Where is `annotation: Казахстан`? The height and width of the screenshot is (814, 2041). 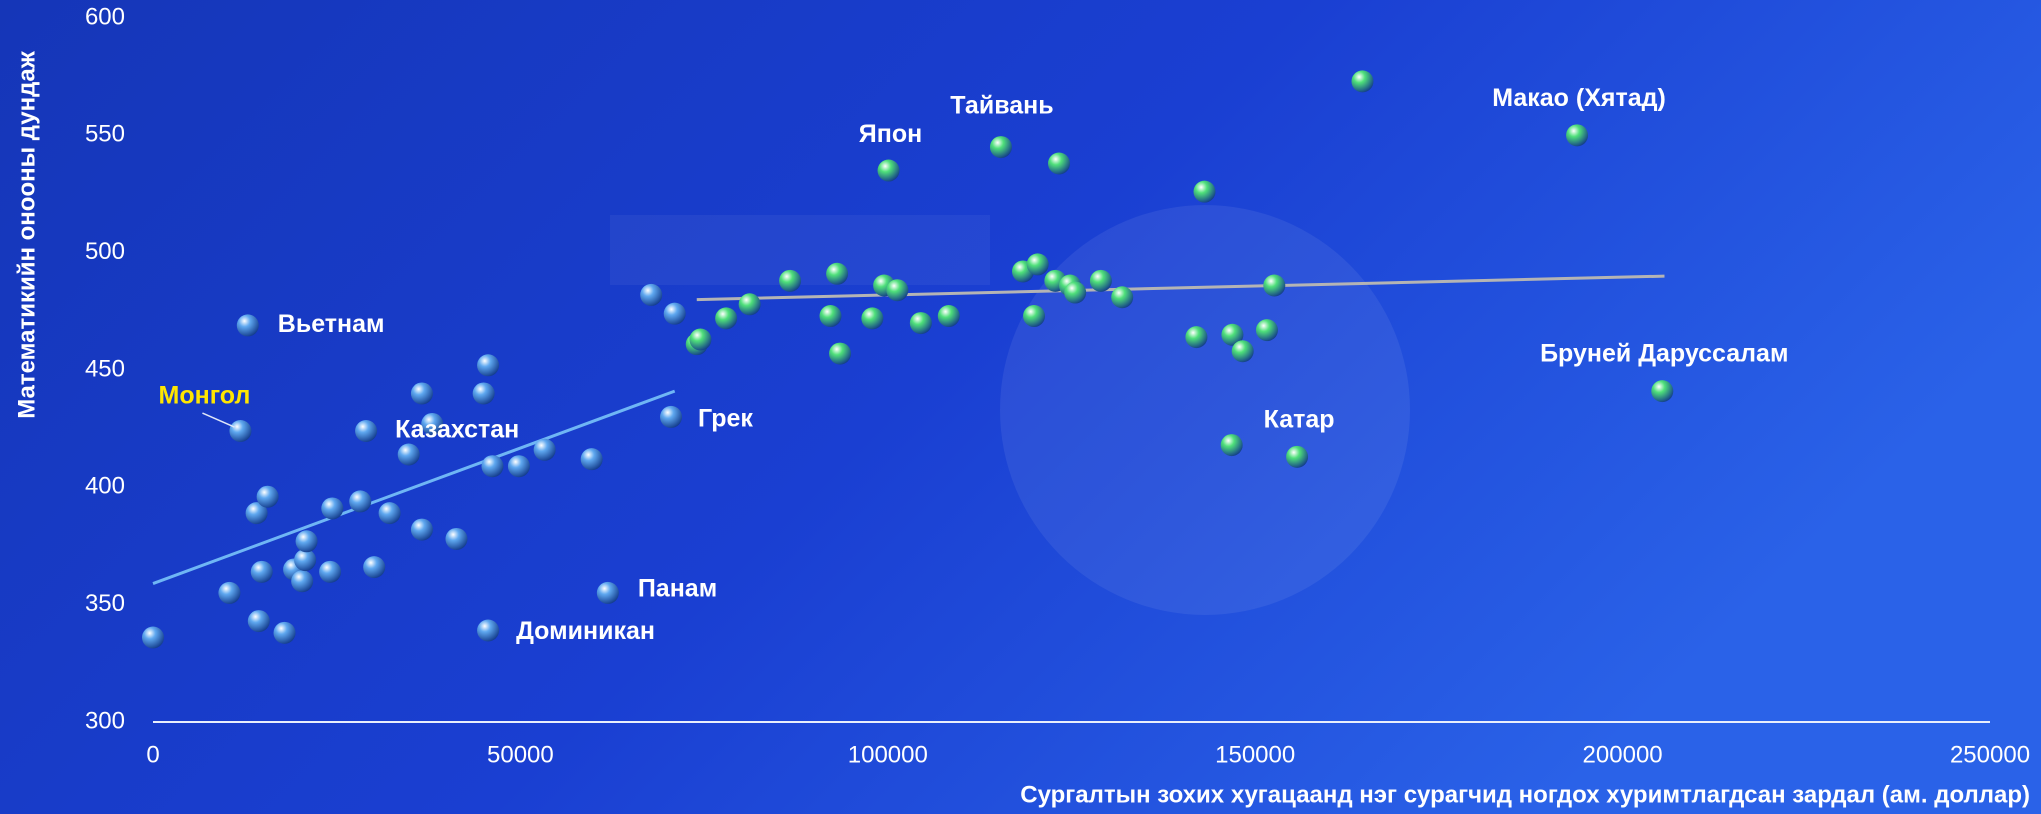
annotation: Казахстан is located at coordinates (457, 430).